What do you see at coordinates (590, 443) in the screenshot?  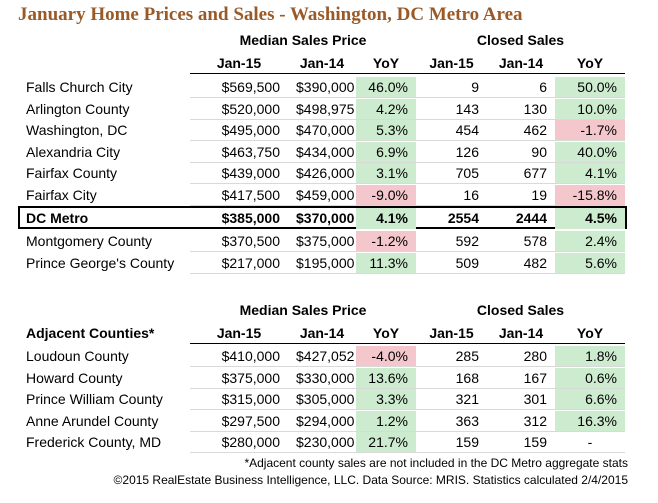 I see `yoy-cell: -` at bounding box center [590, 443].